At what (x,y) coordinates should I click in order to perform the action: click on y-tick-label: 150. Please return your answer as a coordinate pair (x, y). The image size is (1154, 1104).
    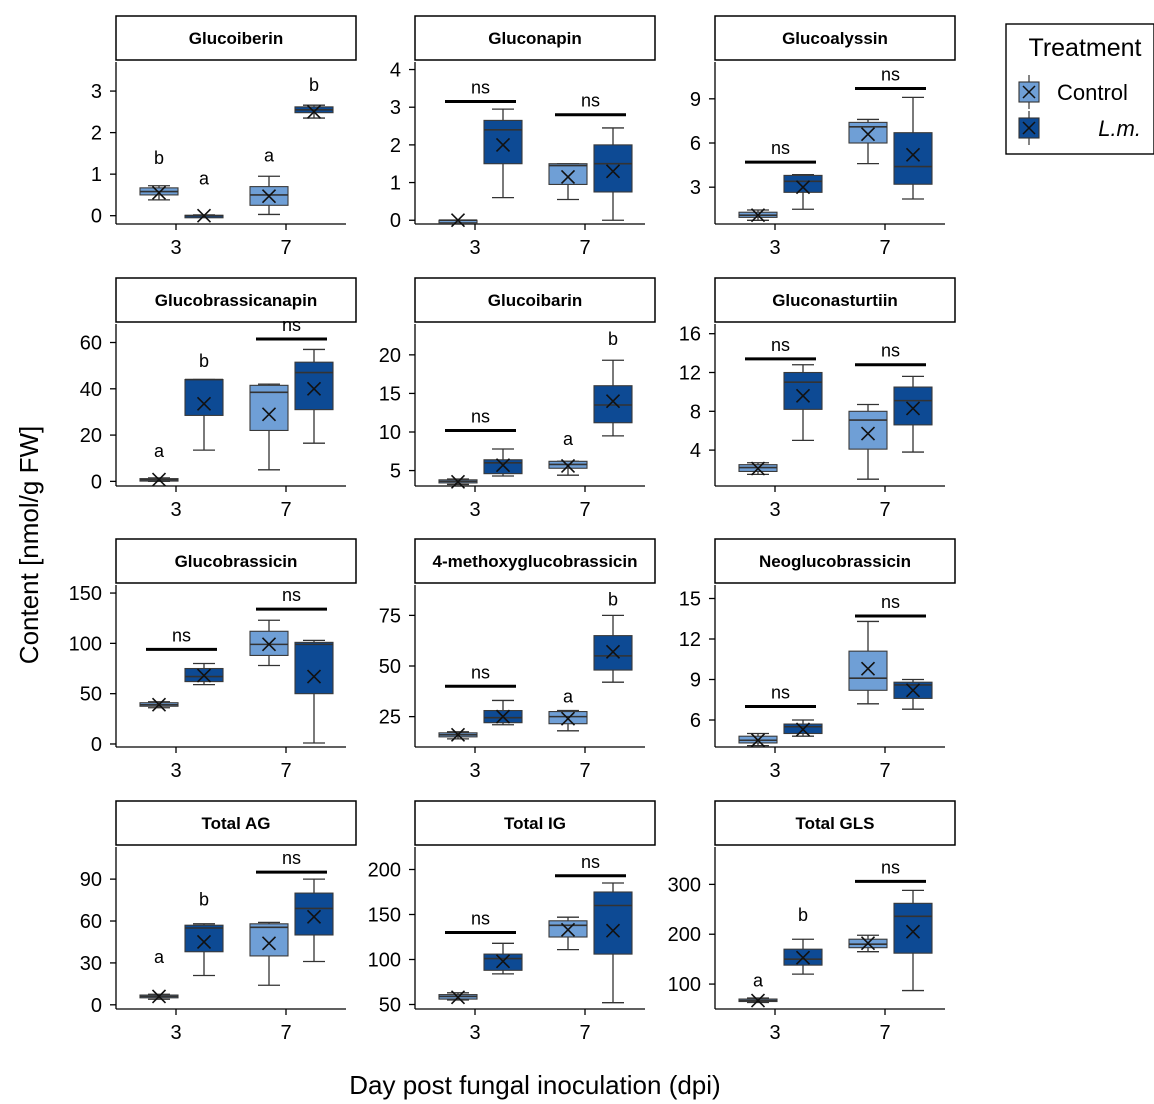
    Looking at the image, I should click on (85, 594).